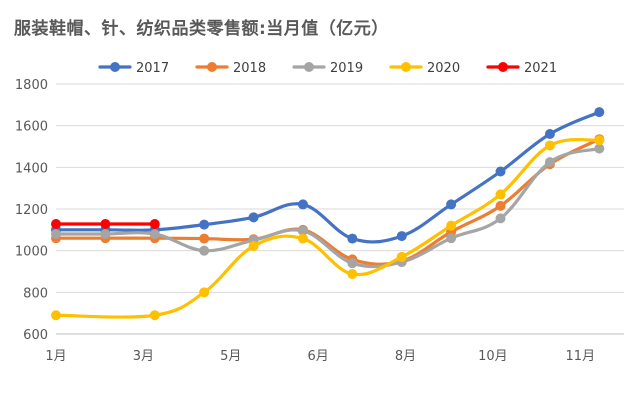  Describe the element at coordinates (230, 68) in the screenshot. I see `legend-item-2018: 2018` at that location.